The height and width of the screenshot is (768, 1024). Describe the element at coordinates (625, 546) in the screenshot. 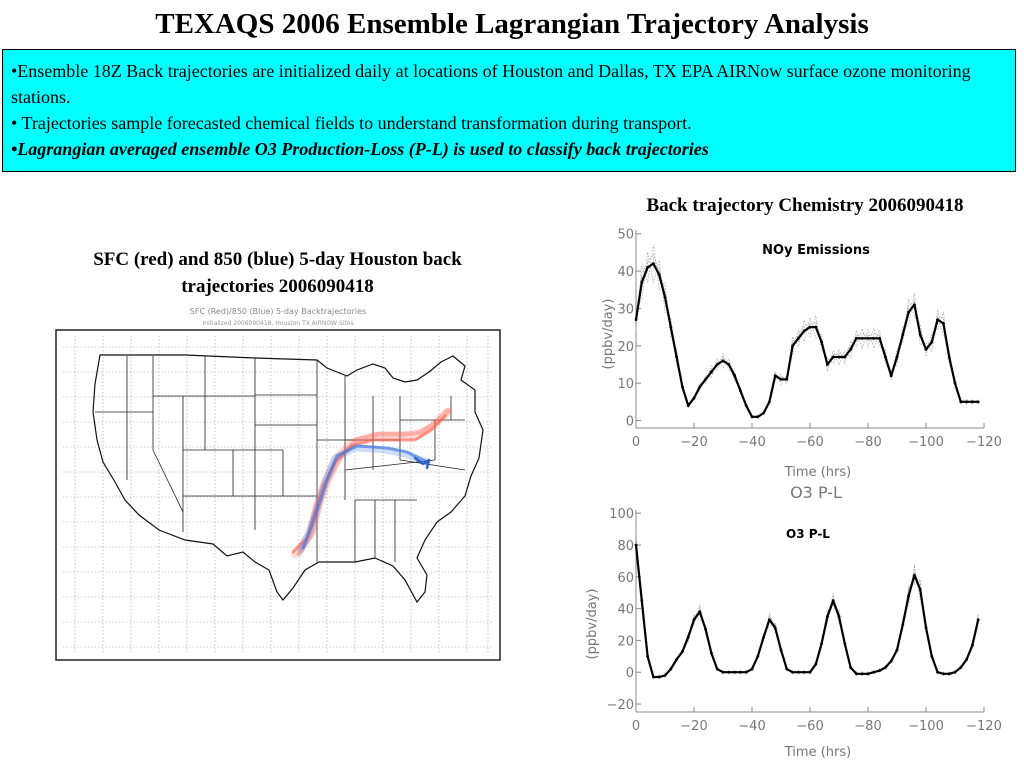

I see `o3-y-tick-label: 80` at that location.